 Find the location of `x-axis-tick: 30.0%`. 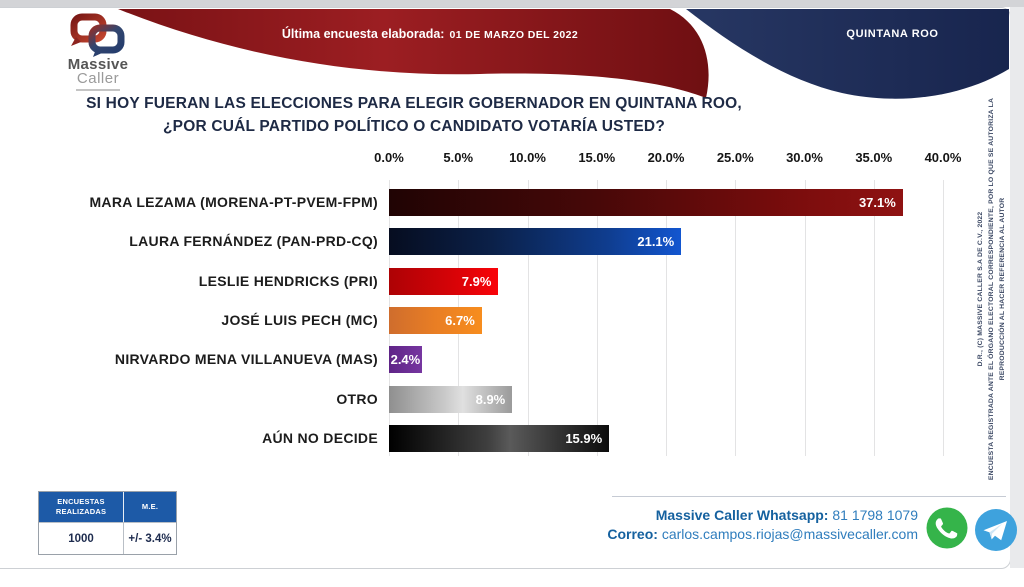

x-axis-tick: 30.0% is located at coordinates (804, 157).